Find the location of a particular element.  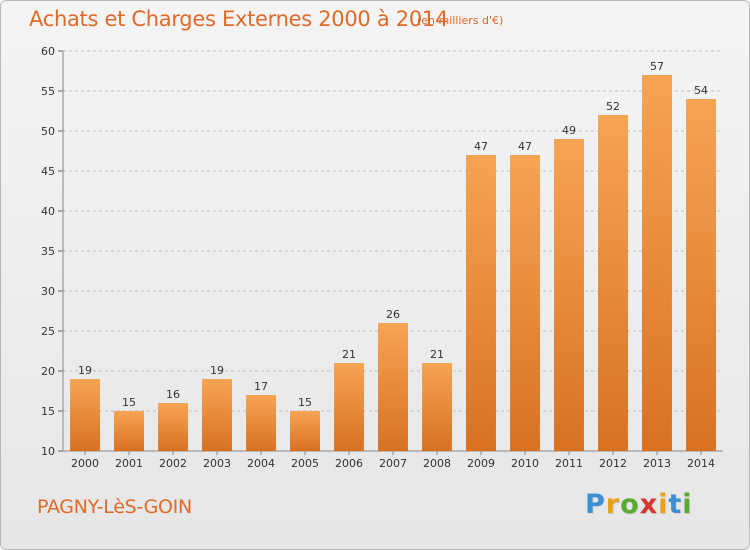

x-tick-label: 2012 is located at coordinates (613, 463).